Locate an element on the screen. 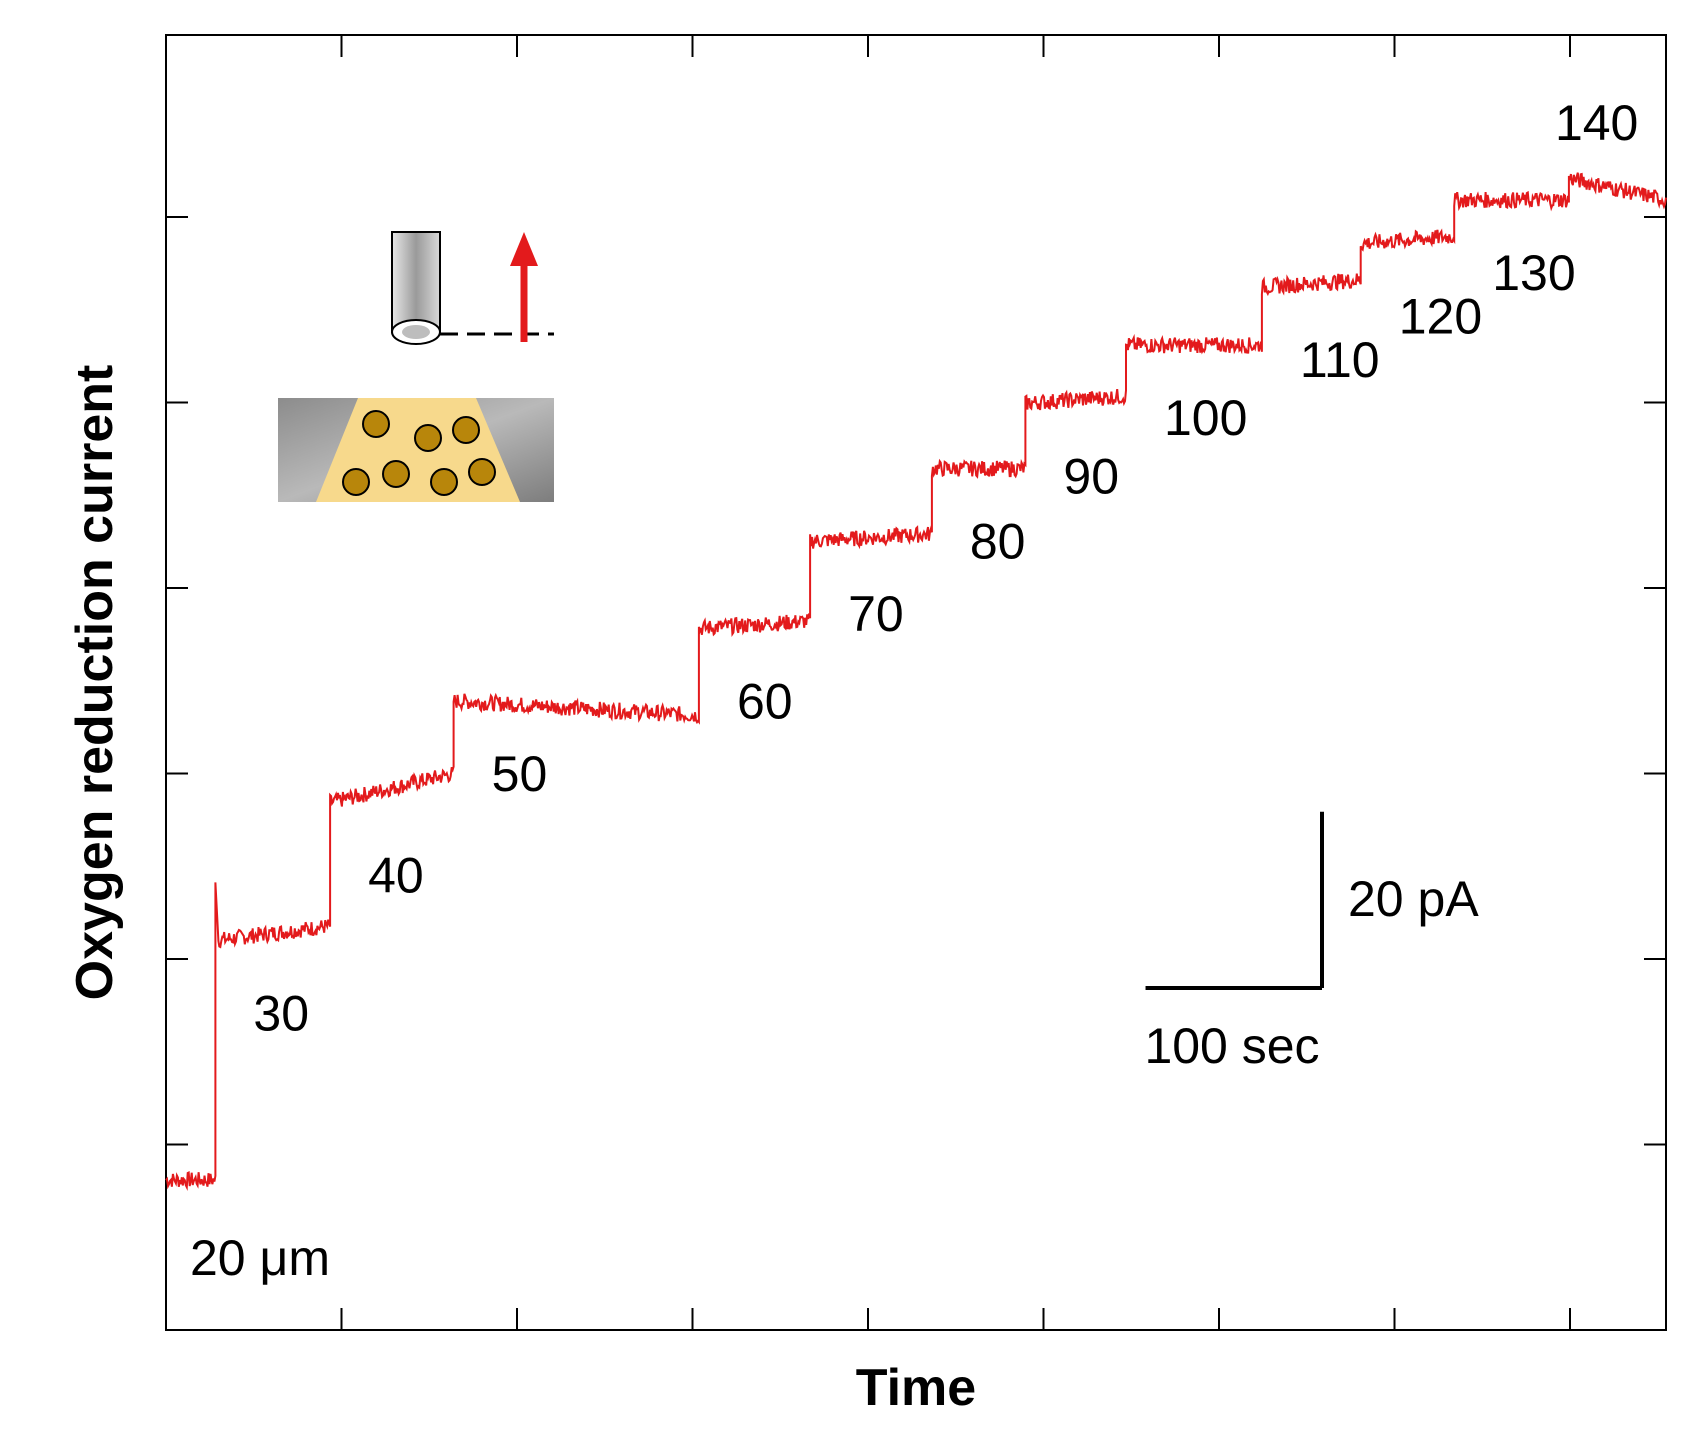  particles-substrate-icon is located at coordinates (416, 450).